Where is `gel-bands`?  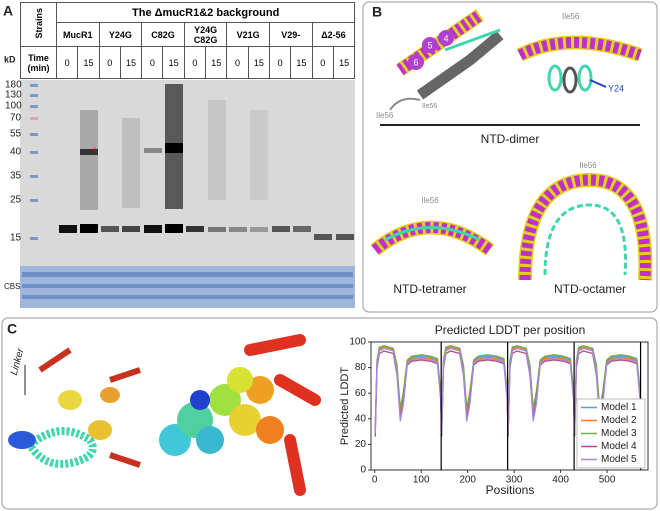
gel-bands is located at coordinates (206, 162).